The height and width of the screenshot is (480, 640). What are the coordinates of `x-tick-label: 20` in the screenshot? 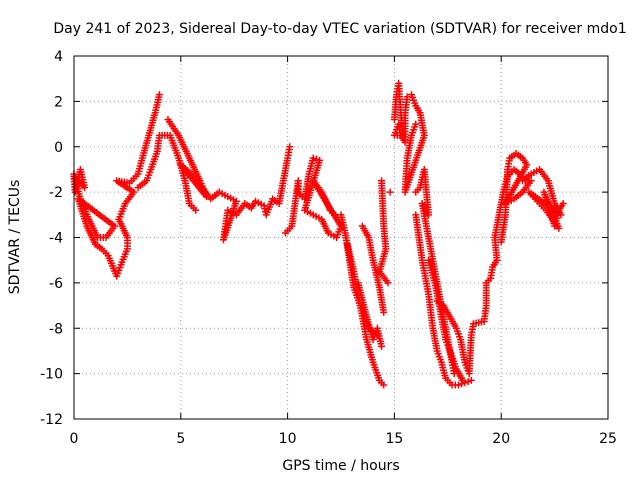 It's located at (501, 439).